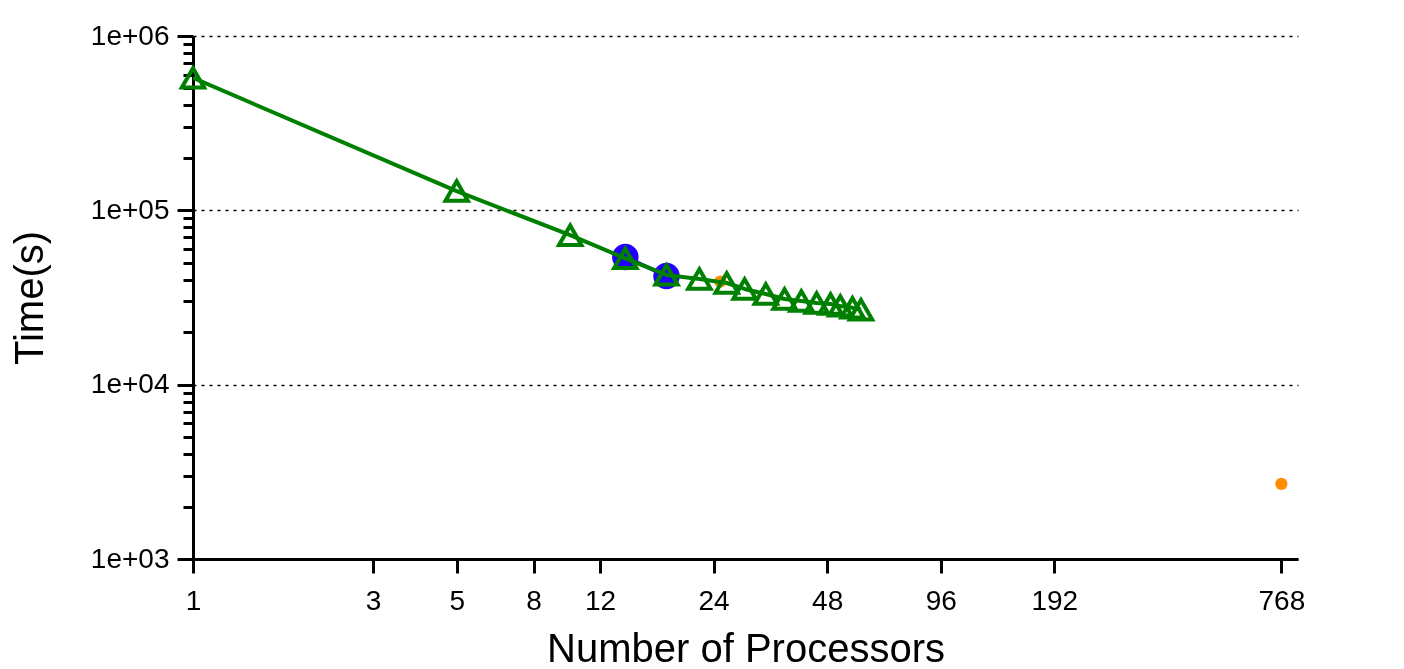 This screenshot has height=669, width=1404. I want to click on x-tick-label: 3, so click(373, 600).